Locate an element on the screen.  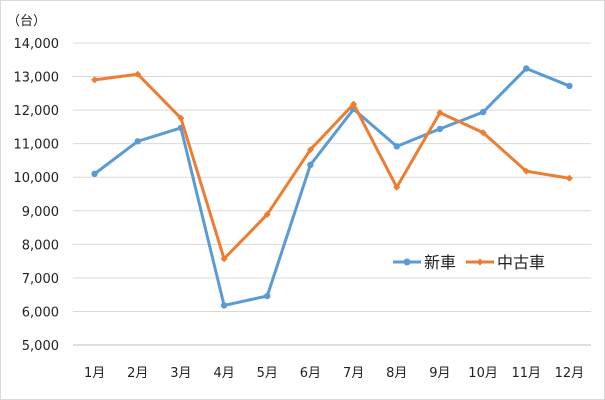
y-tick-label: 9,000 is located at coordinates (40, 212).